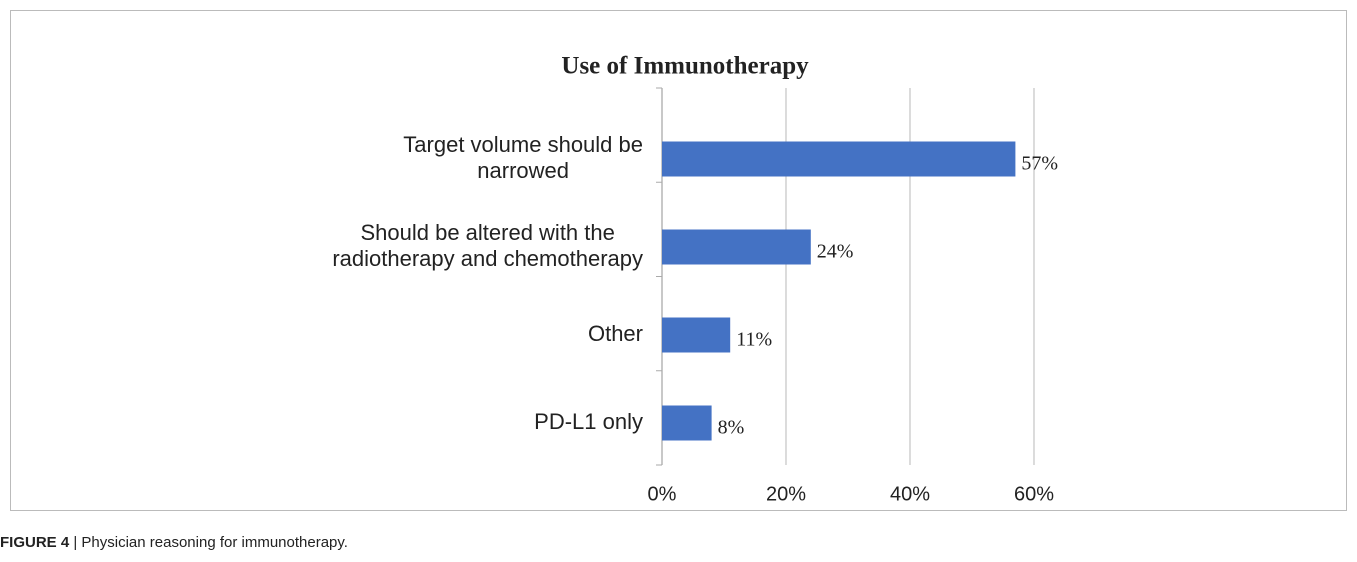 This screenshot has height=562, width=1357. What do you see at coordinates (487, 258) in the screenshot?
I see `label-line: radiotherapy and chemotherapy` at bounding box center [487, 258].